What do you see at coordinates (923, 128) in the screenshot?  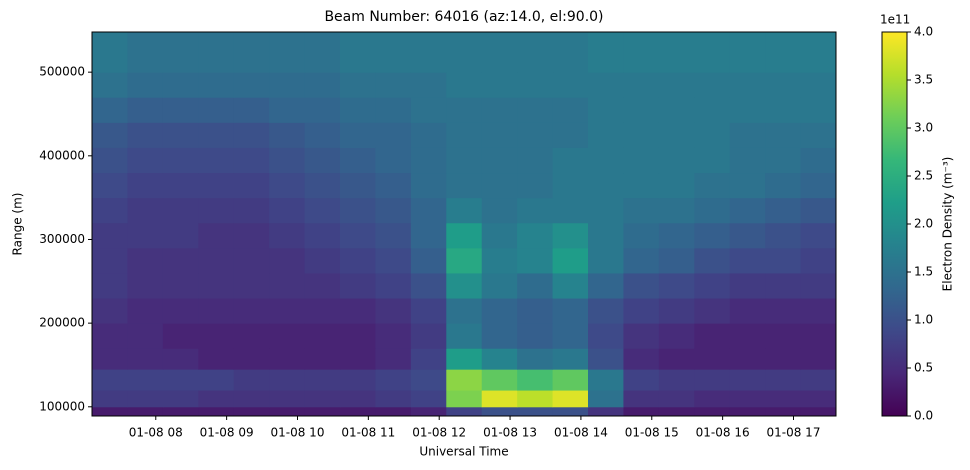 I see `colorbar-tick-label: 3.0` at bounding box center [923, 128].